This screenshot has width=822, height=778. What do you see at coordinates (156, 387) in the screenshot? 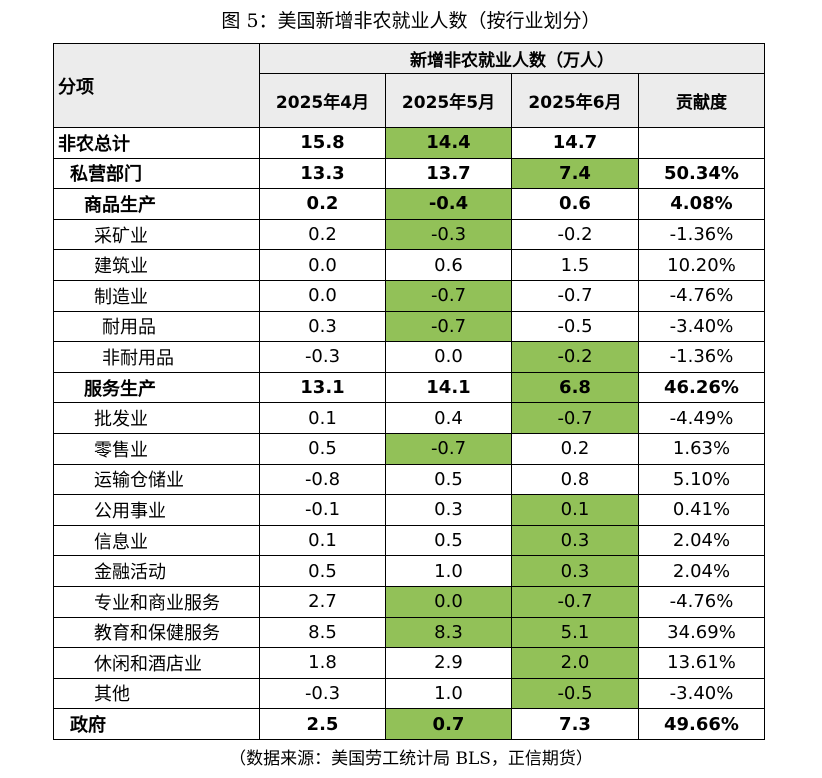
I see `row-label: 服务生产` at bounding box center [156, 387].